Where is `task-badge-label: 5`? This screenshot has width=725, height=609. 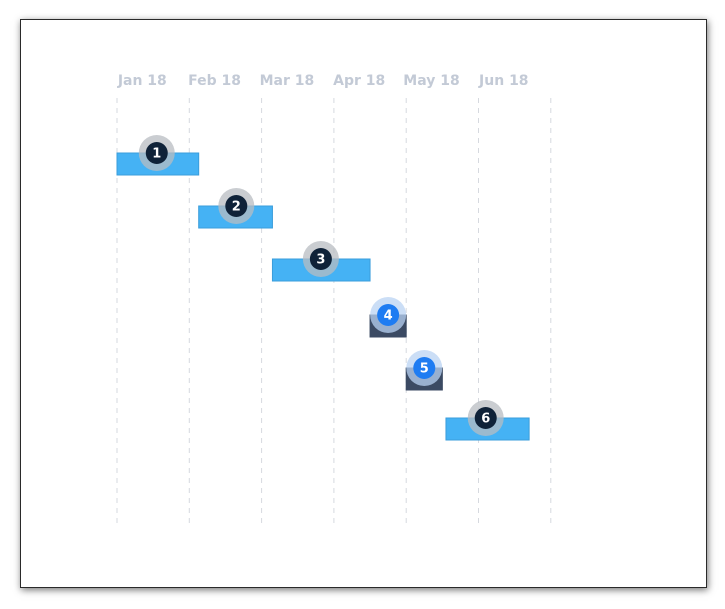 task-badge-label: 5 is located at coordinates (424, 369).